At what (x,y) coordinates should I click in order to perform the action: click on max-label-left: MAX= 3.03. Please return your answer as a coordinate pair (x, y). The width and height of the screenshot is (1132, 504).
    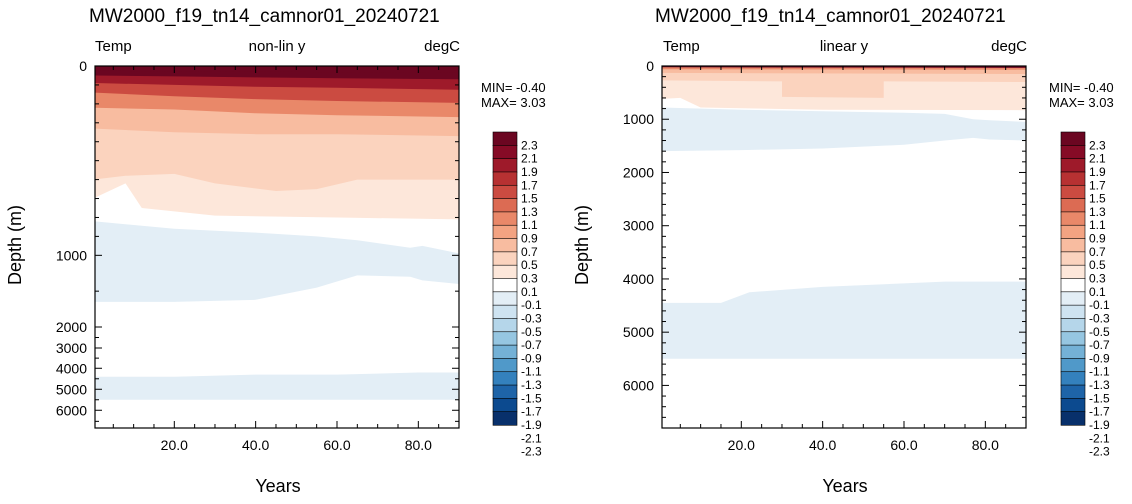
    Looking at the image, I should click on (513, 102).